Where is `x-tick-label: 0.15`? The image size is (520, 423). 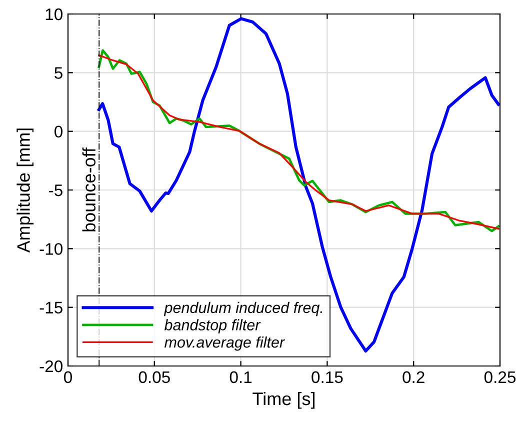 x-tick-label: 0.15 is located at coordinates (327, 377).